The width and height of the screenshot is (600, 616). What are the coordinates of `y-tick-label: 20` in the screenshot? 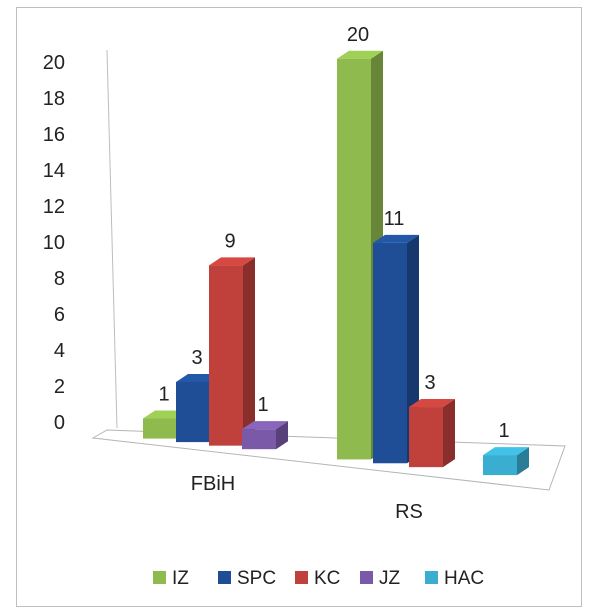 It's located at (54, 63).